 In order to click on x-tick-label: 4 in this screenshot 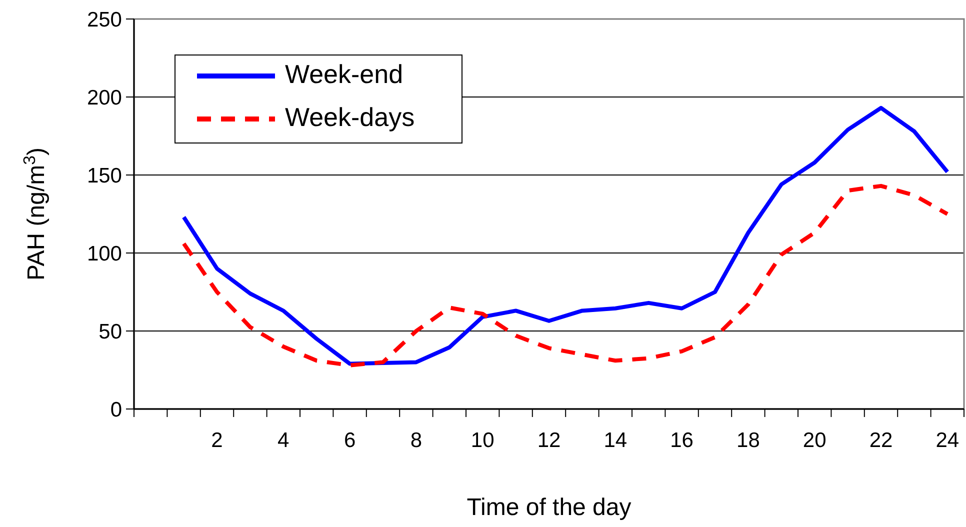, I will do `click(284, 440)`.